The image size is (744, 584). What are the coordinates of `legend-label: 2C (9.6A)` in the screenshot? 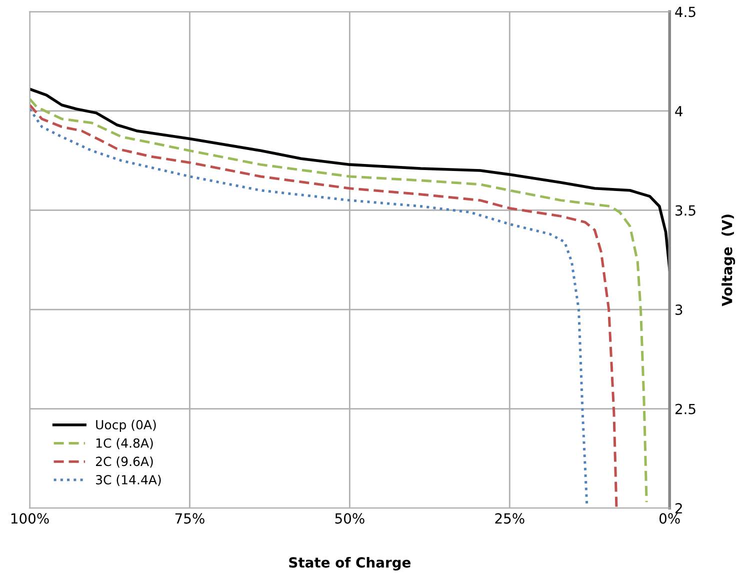 It's located at (124, 462).